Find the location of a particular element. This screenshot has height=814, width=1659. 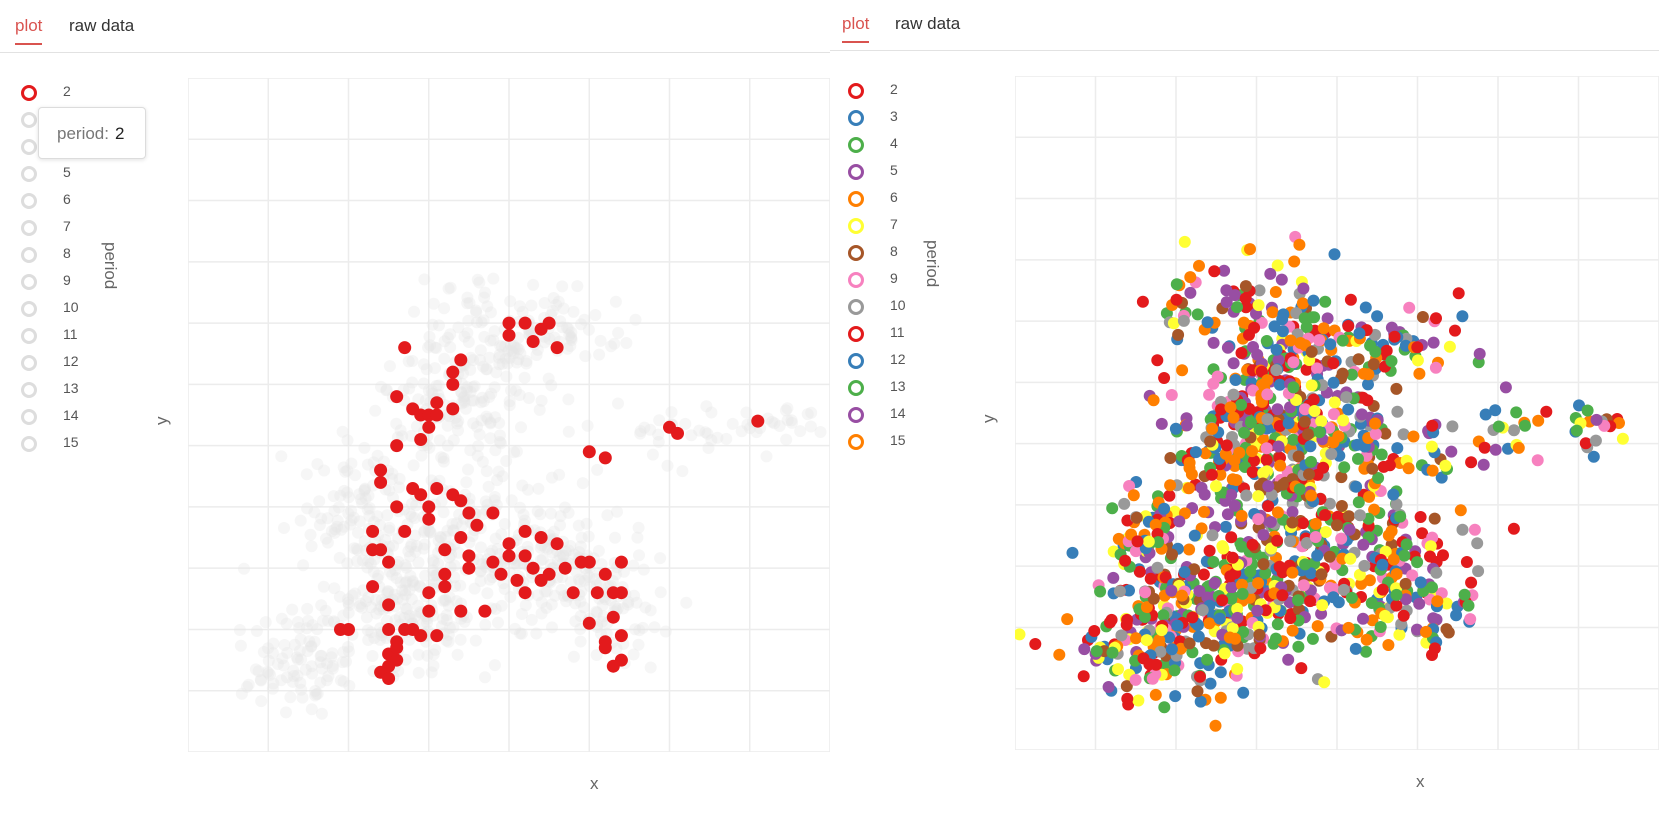

tab-bar: plot raw data is located at coordinates (1244, 25).